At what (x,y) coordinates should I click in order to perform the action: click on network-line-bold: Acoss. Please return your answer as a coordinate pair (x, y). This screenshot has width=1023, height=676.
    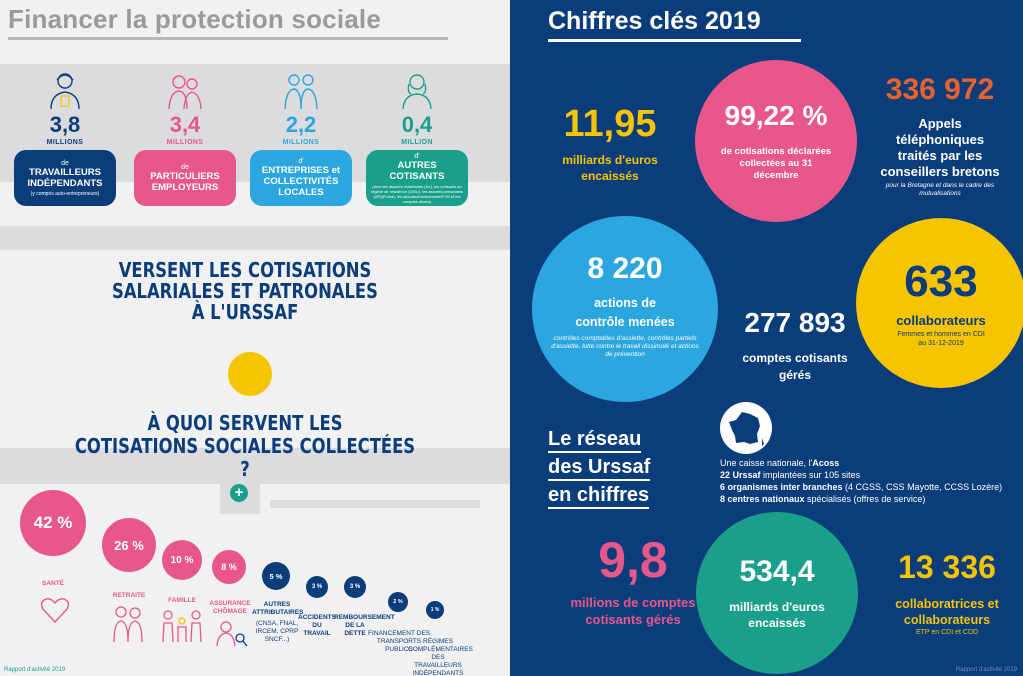
    Looking at the image, I should click on (826, 463).